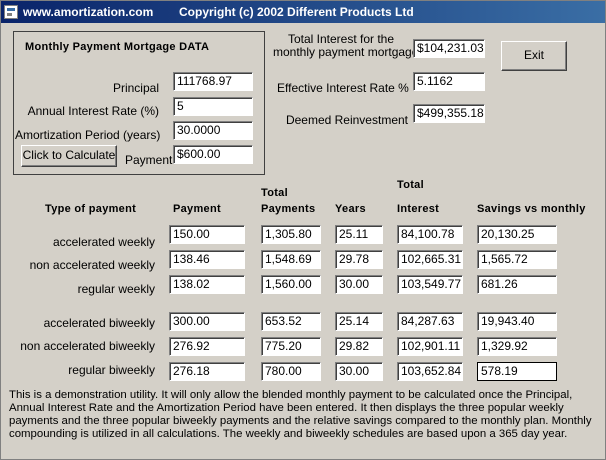 This screenshot has height=460, width=606. I want to click on header-total-interest-line1: Total, so click(410, 185).